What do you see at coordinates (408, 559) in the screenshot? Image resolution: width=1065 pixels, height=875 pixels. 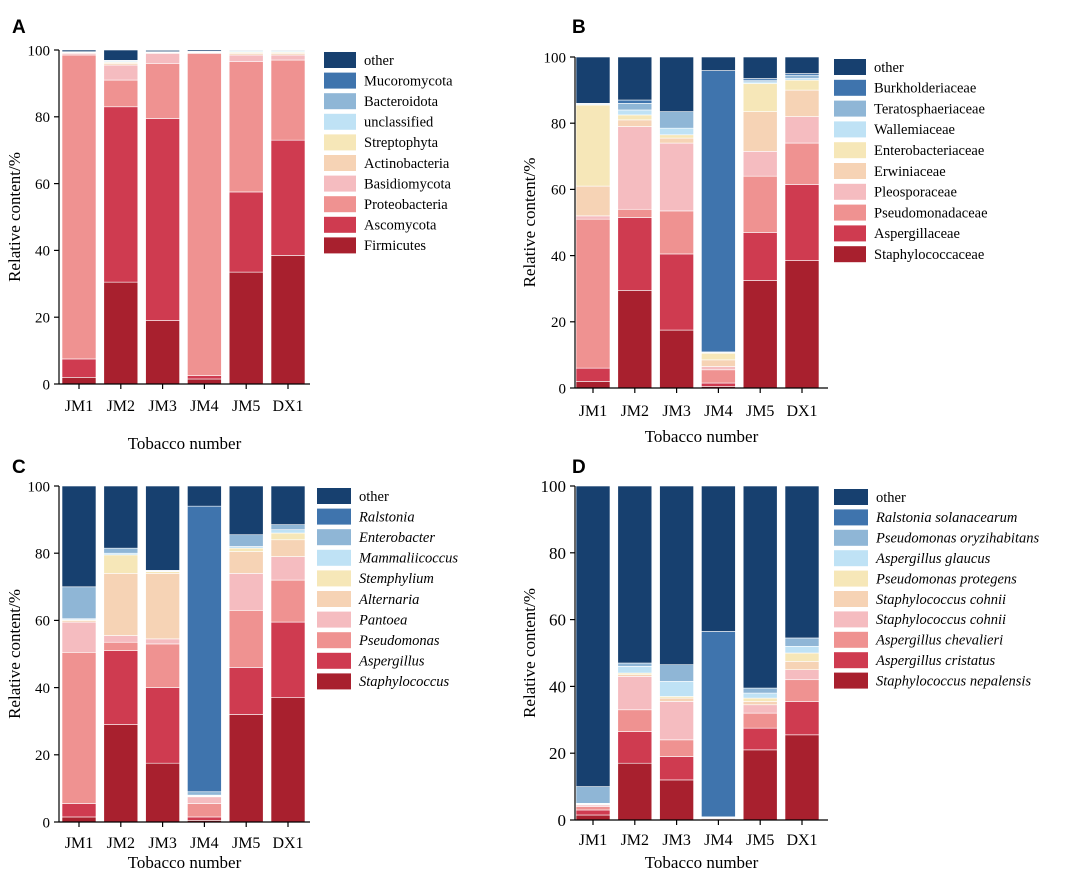 I see `legend-label: Mammaliicoccus` at bounding box center [408, 559].